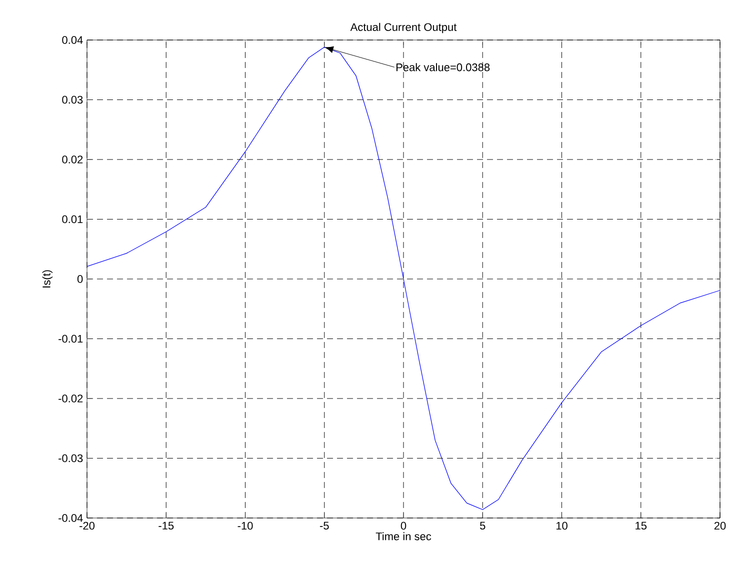  Describe the element at coordinates (70, 398) in the screenshot. I see `y-tick-label: -0.02` at that location.